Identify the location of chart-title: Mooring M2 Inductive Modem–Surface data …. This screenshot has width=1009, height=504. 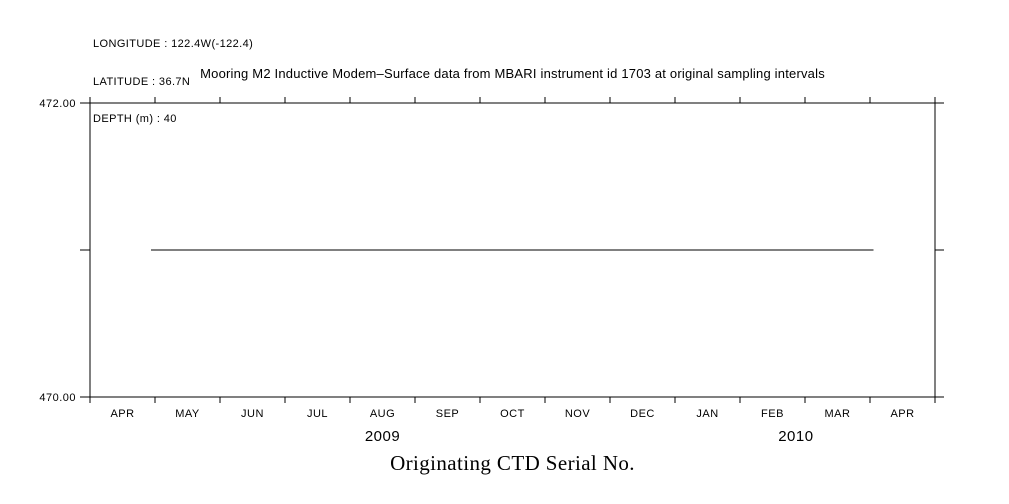
(512, 73).